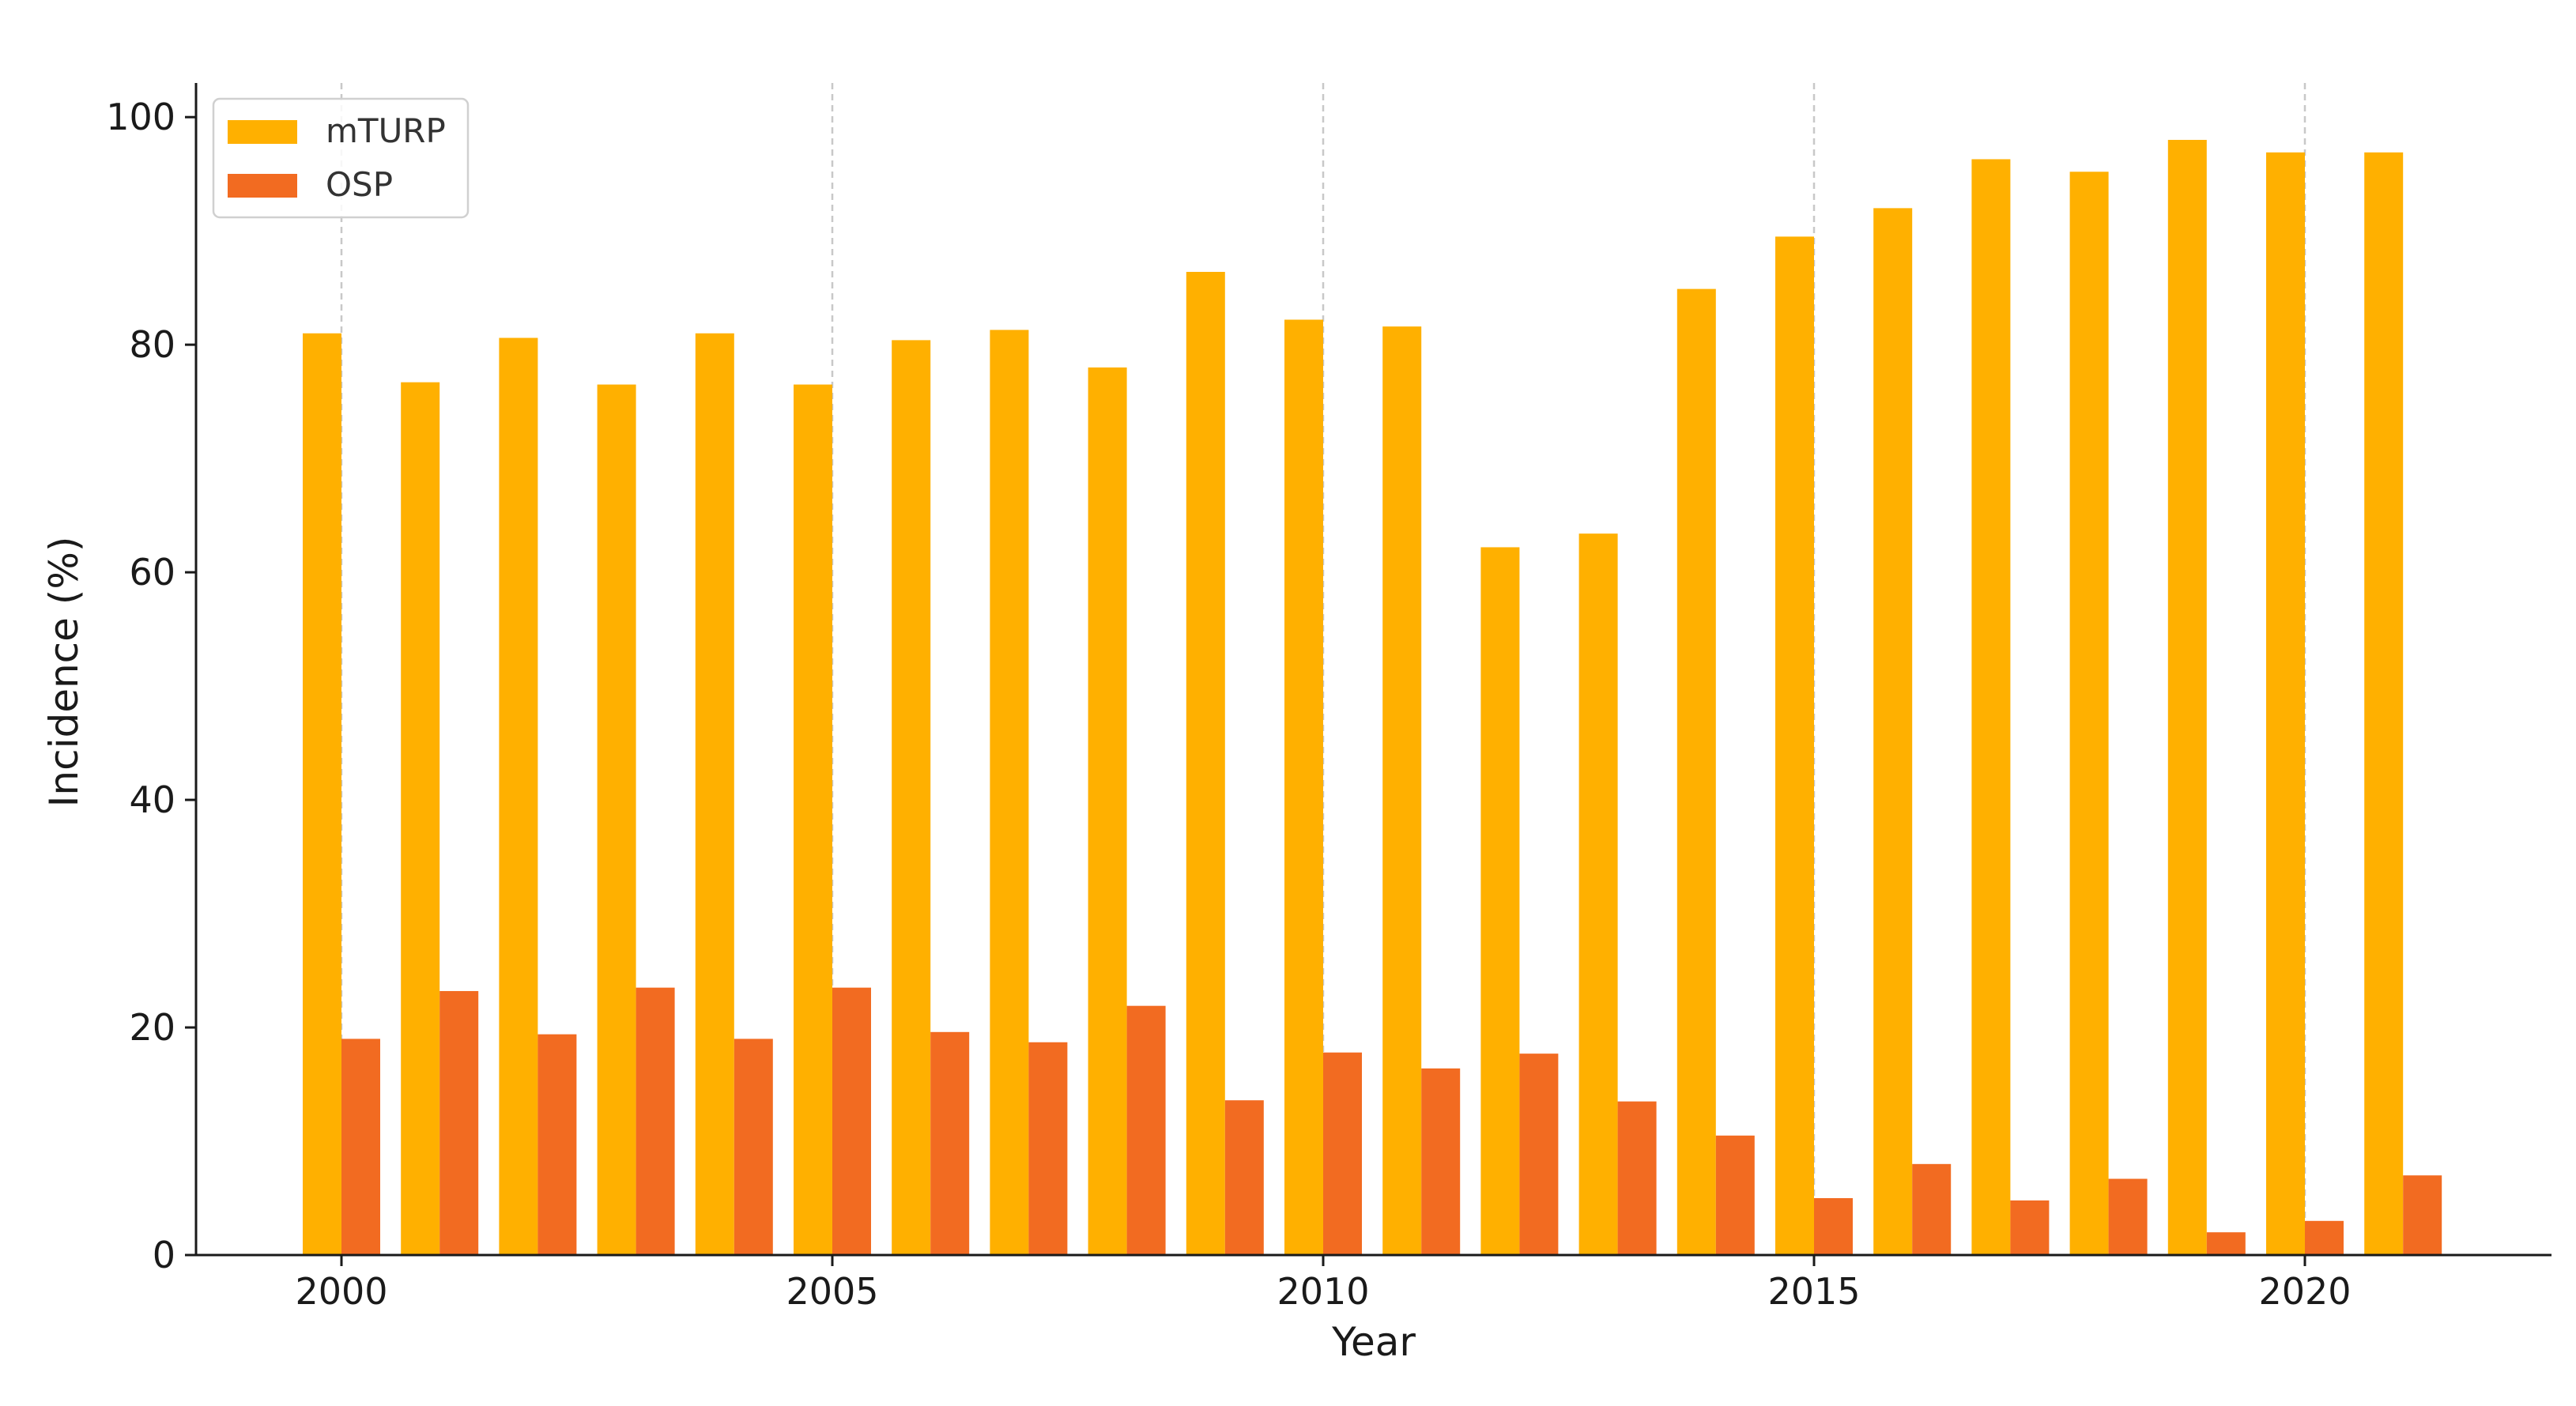 This screenshot has width=2576, height=1406. I want to click on bar-osp-2006, so click(950, 1143).